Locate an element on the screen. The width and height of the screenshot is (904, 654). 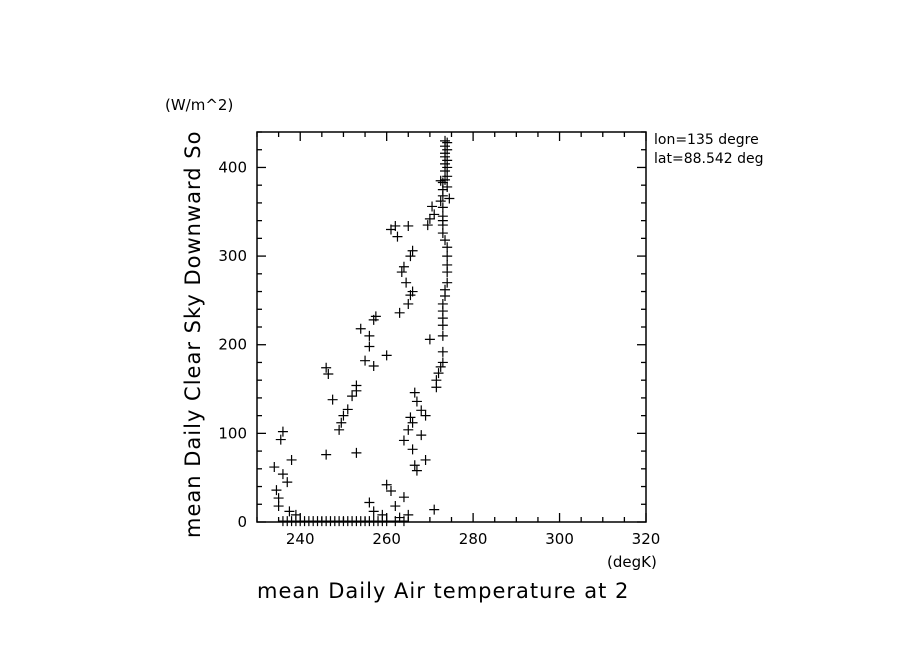
data-points is located at coordinates (362, 331).